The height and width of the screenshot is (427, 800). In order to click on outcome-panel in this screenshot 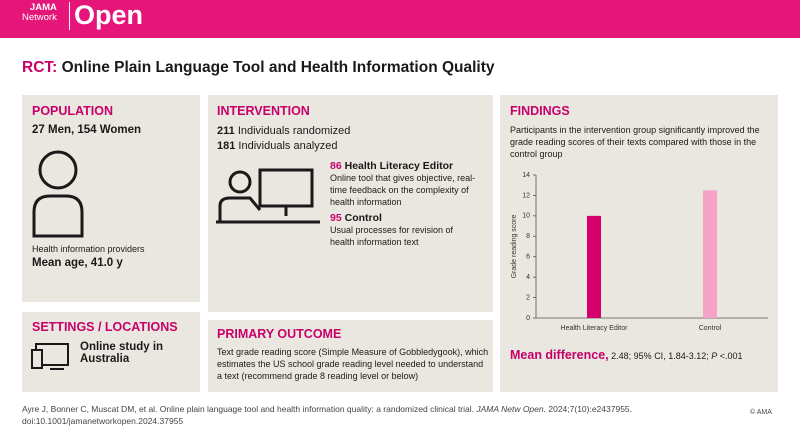, I will do `click(350, 356)`.